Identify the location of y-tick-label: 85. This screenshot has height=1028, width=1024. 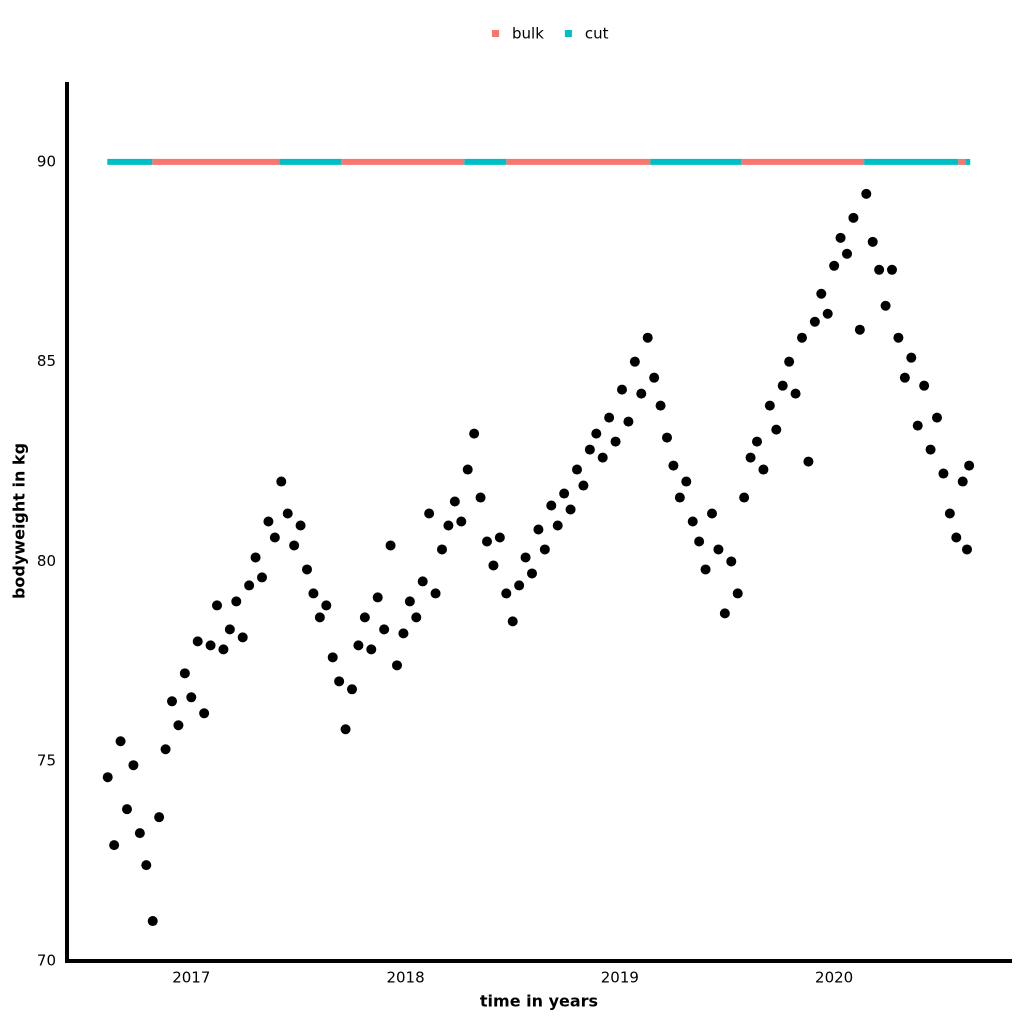
(46, 361).